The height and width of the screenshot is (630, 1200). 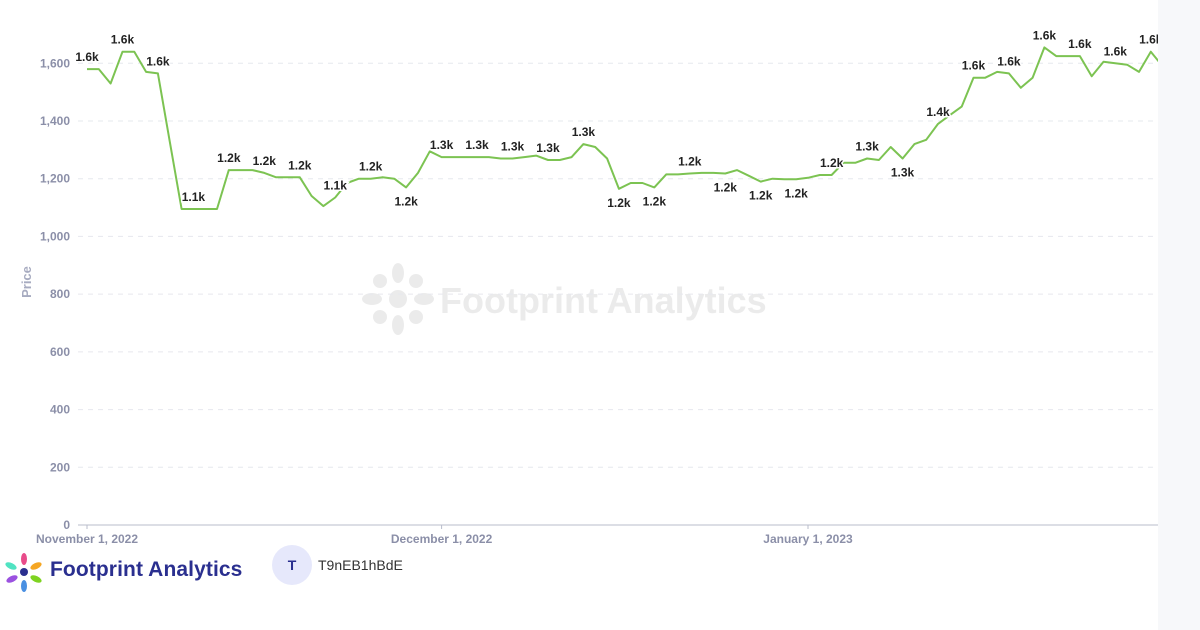 I want to click on y-axis-label: Price, so click(x=26, y=282).